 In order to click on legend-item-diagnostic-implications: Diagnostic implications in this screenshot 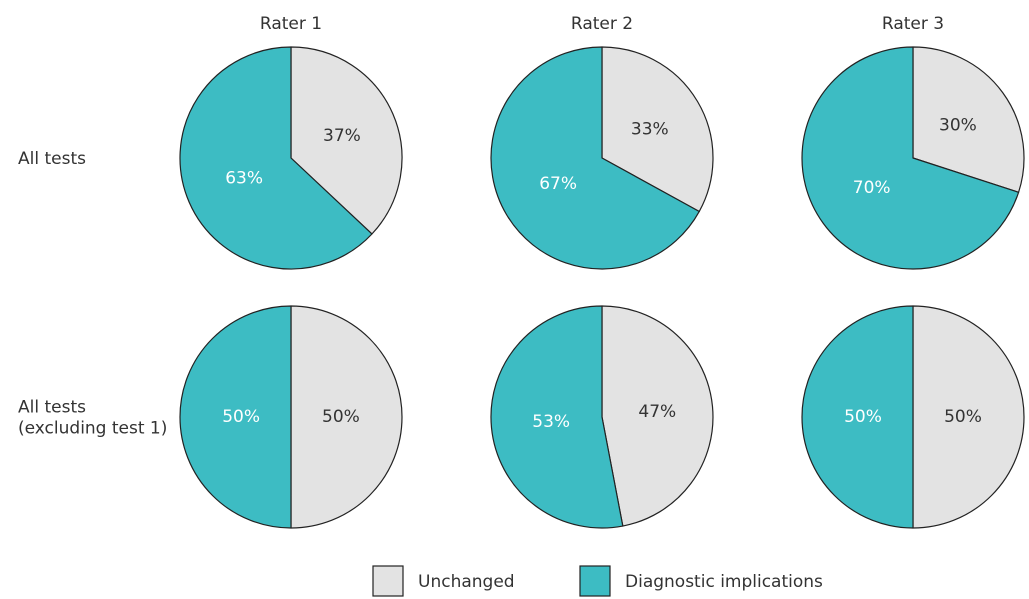, I will do `click(701, 581)`.